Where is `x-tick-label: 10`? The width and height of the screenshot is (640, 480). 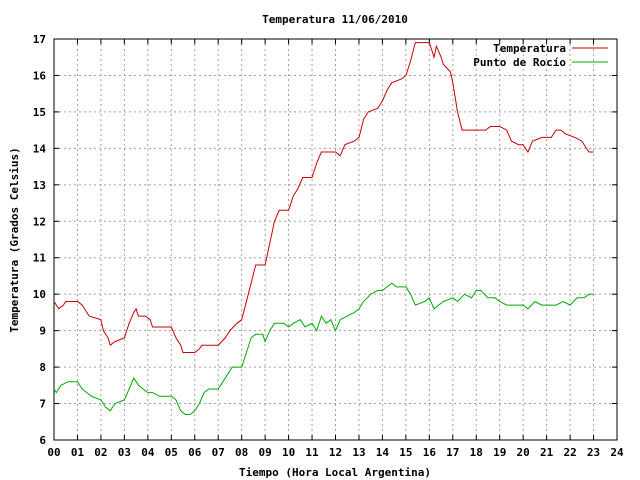 x-tick-label: 10 is located at coordinates (288, 452).